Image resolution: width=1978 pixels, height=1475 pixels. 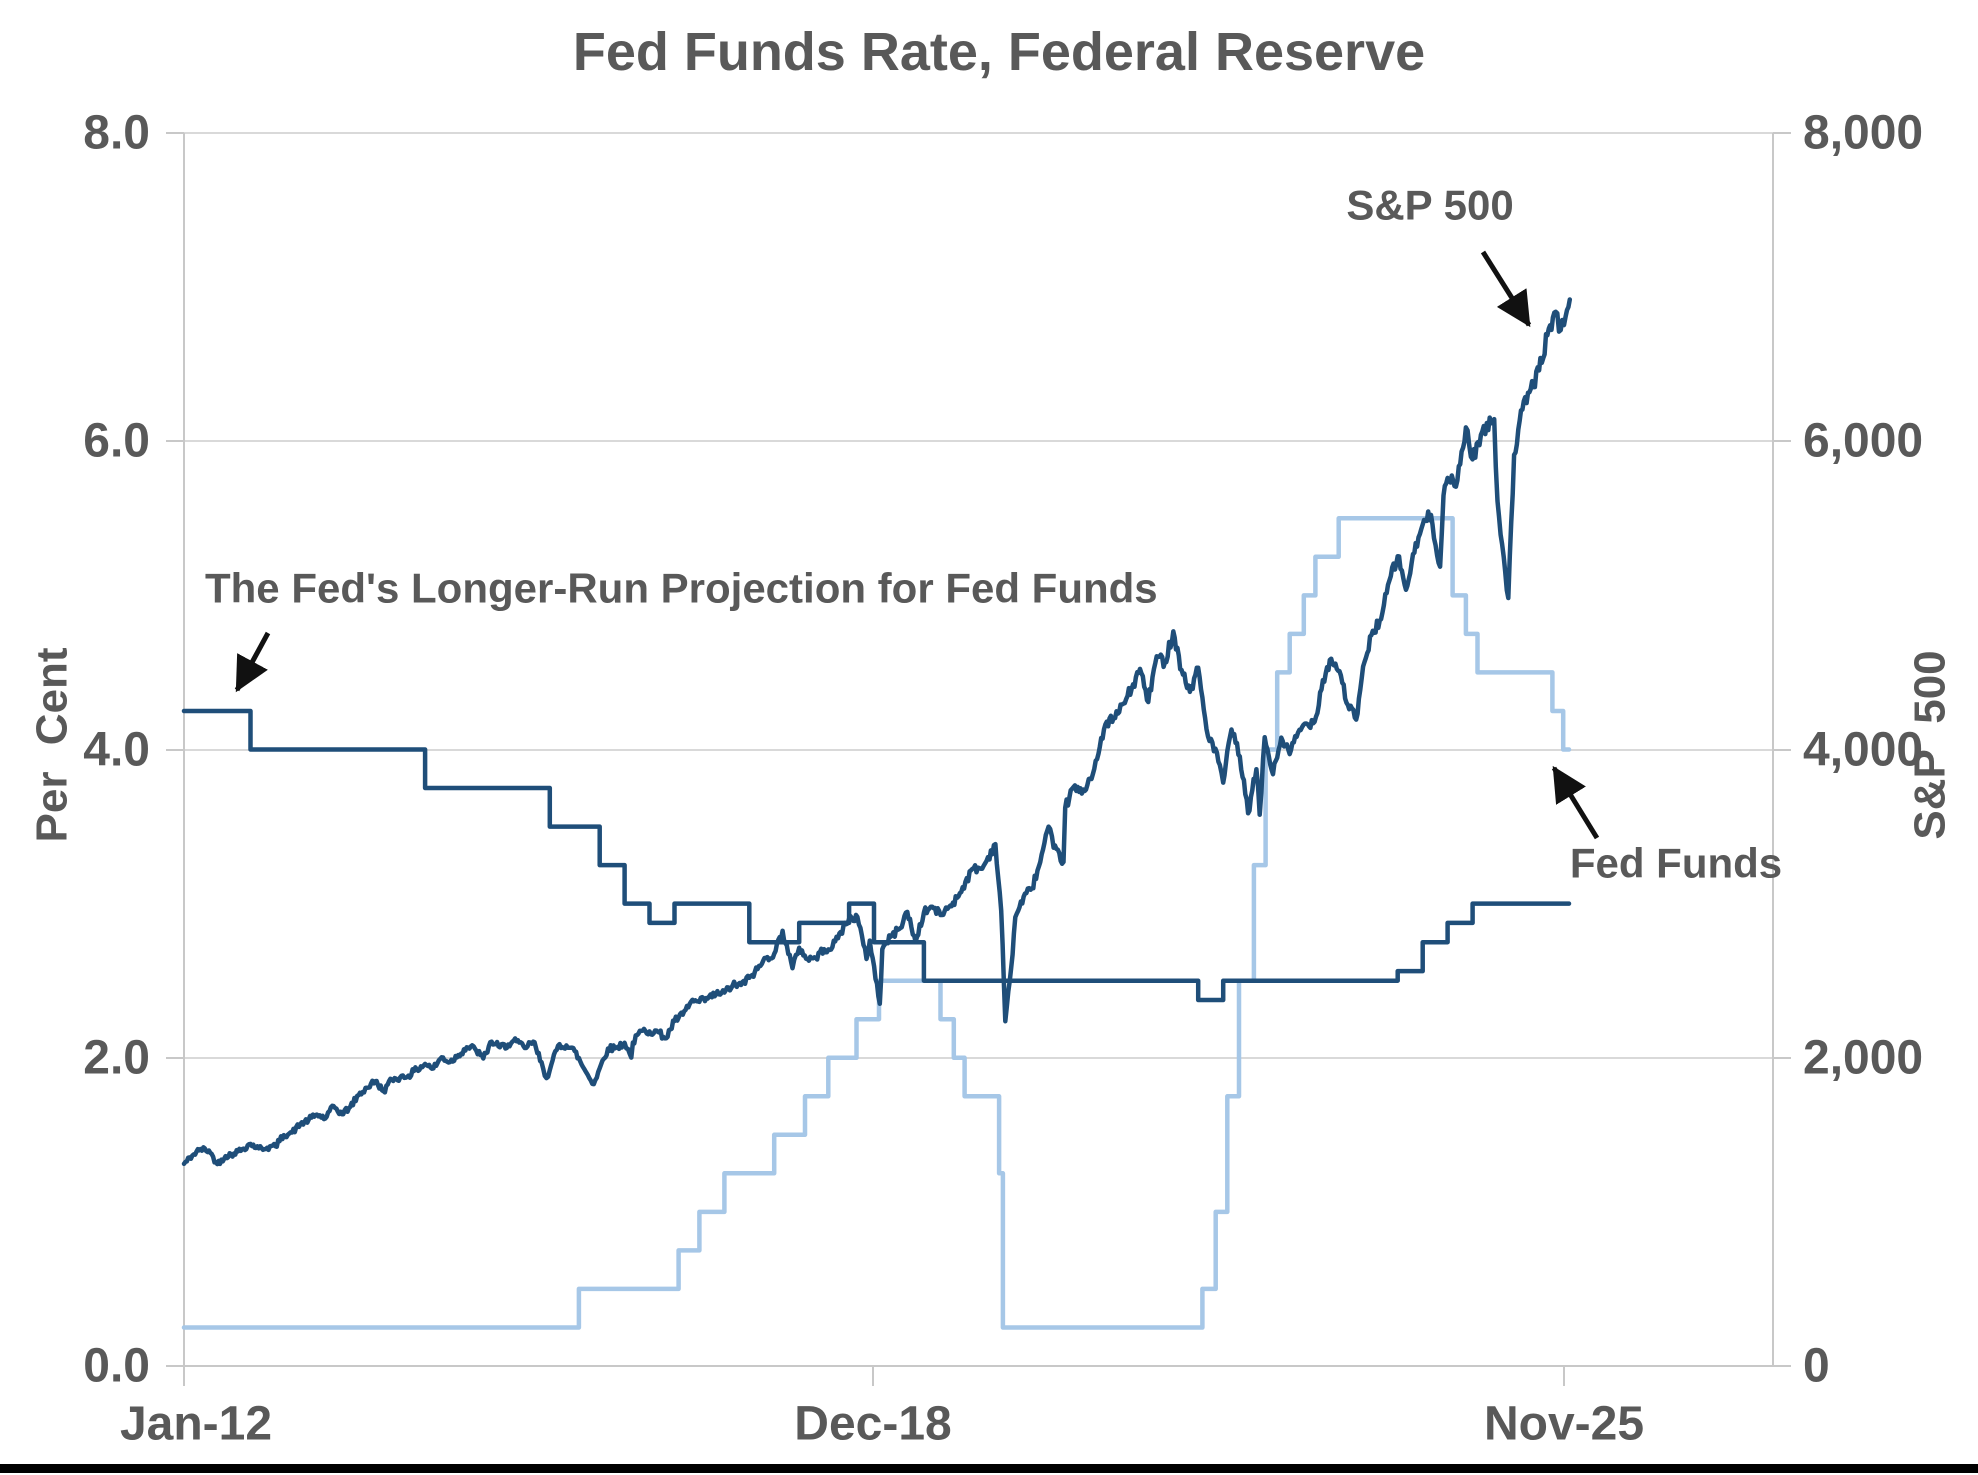 I want to click on right-axis-title: S&P 500, so click(x=1930, y=744).